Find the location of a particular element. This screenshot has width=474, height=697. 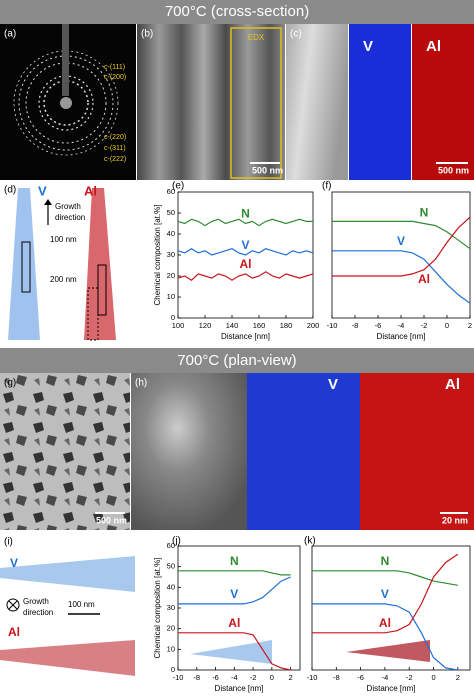

y-tick-label: 20 is located at coordinates (171, 628).